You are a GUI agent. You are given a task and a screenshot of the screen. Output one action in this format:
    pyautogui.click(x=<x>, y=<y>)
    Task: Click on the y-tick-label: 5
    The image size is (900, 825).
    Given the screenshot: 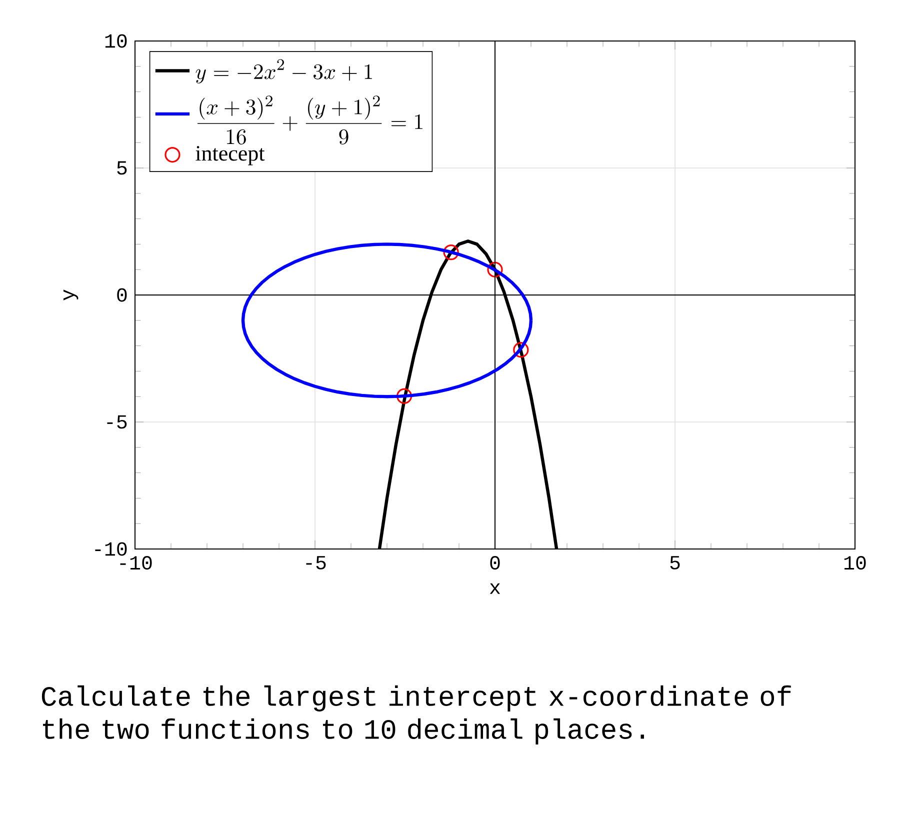 What is the action you would take?
    pyautogui.click(x=122, y=168)
    